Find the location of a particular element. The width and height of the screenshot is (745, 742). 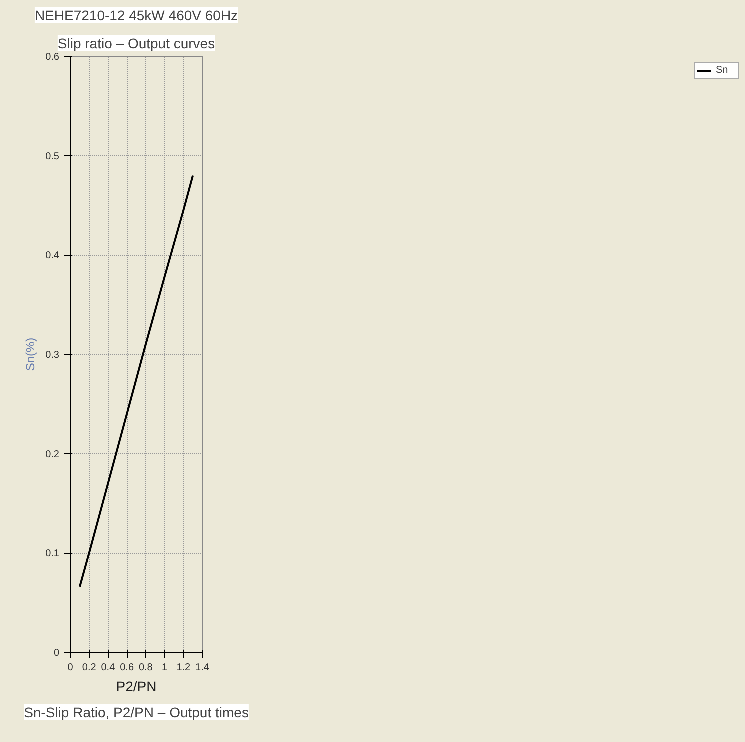

legend-label: Sn is located at coordinates (723, 70).